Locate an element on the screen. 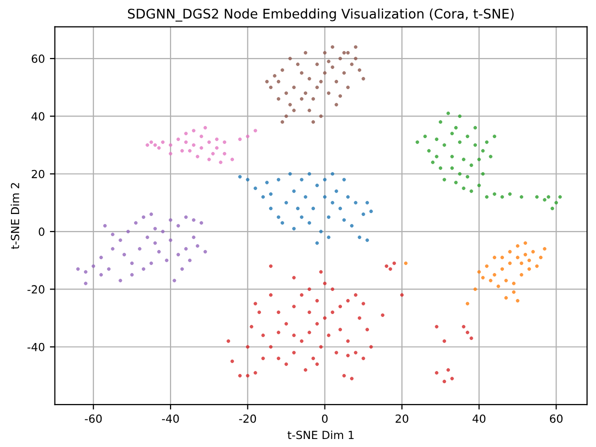 The width and height of the screenshot is (596, 447). x-tick-label: -60 is located at coordinates (93, 418).